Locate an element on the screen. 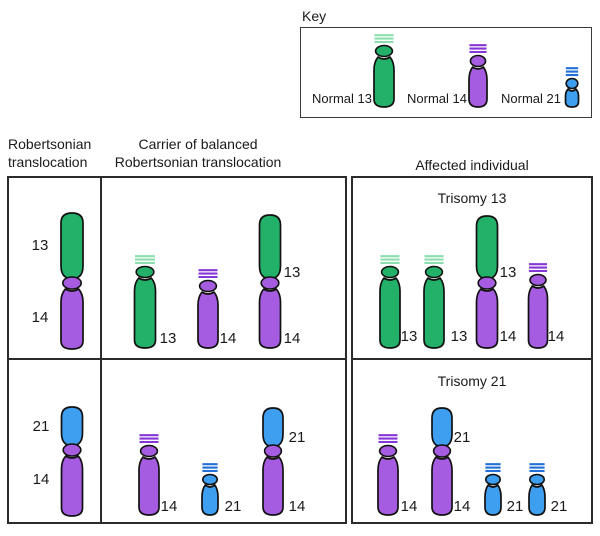 The width and height of the screenshot is (600, 536). row-divider-right is located at coordinates (472, 359).